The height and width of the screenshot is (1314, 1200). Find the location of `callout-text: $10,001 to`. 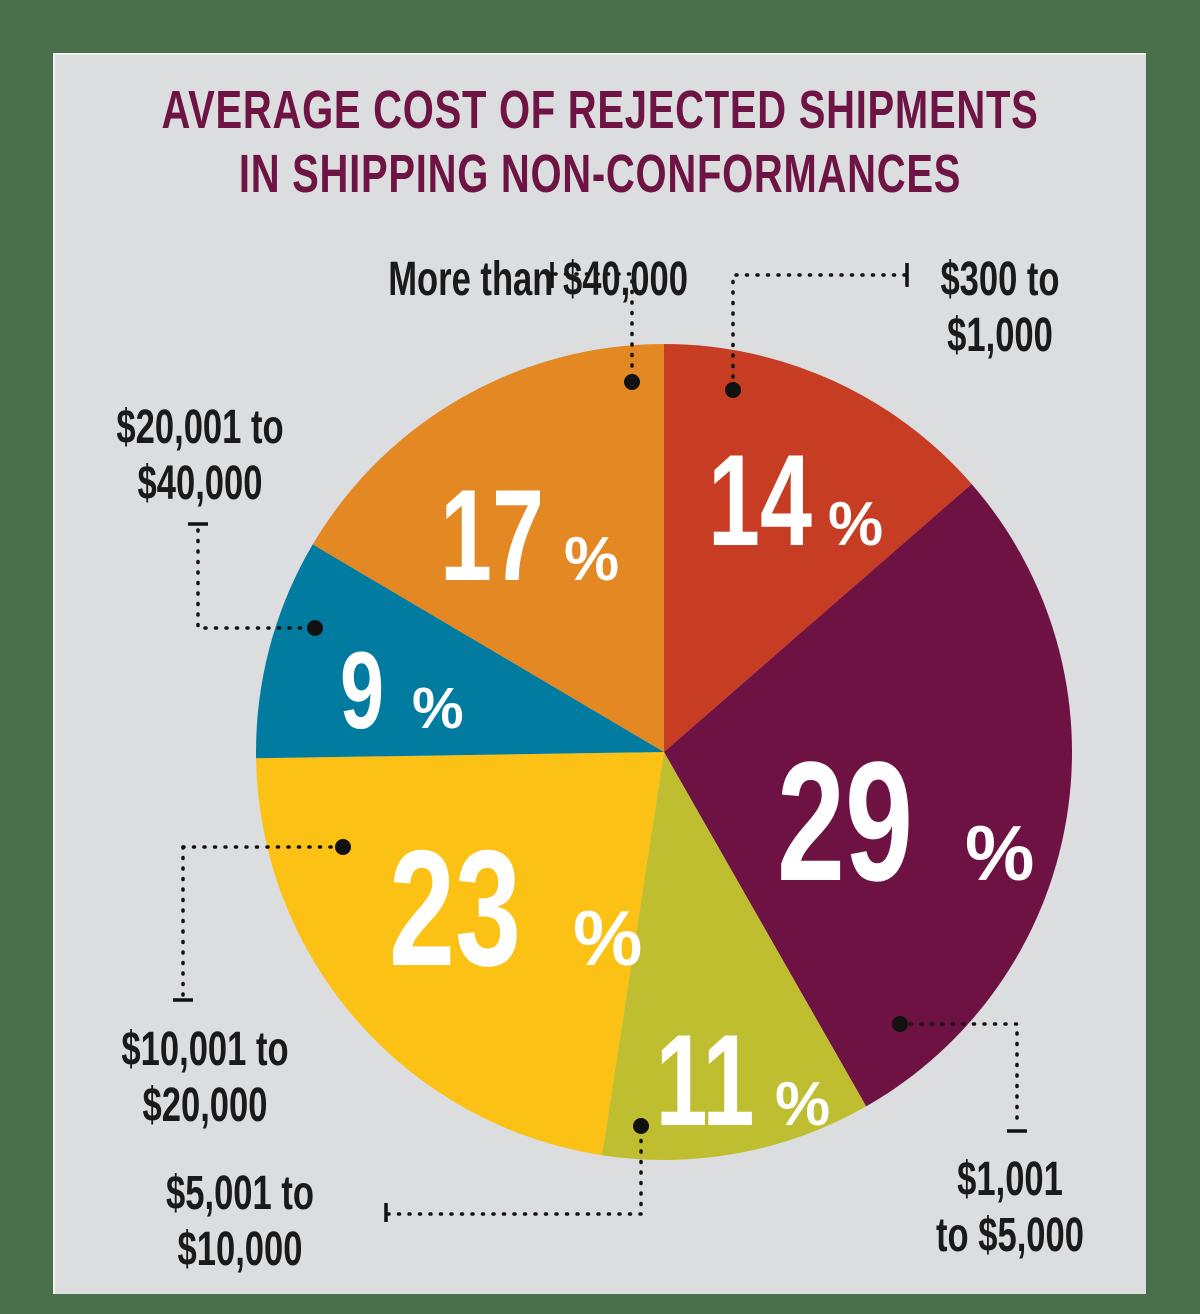

callout-text: $10,001 to is located at coordinates (205, 1049).